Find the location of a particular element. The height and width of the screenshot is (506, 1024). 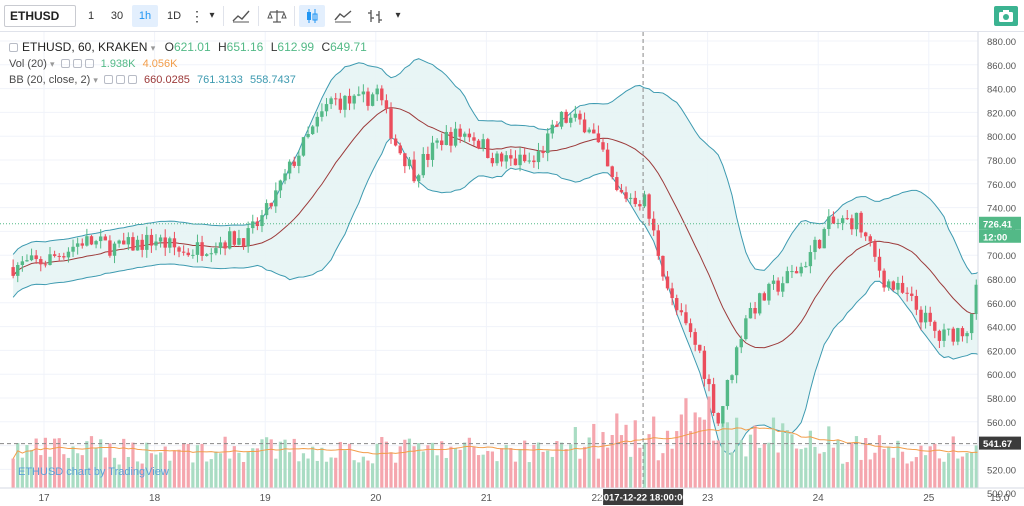

bars-style-icon is located at coordinates (375, 16).